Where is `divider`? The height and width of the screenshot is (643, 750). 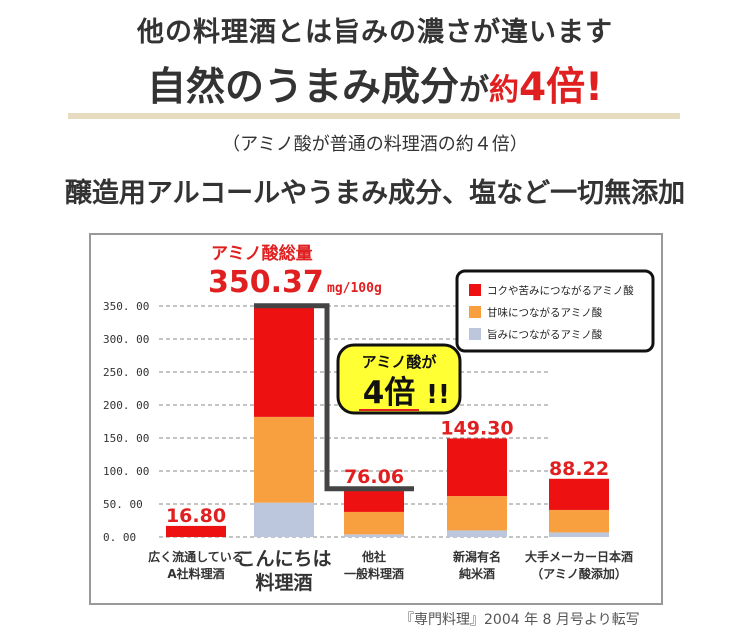
divider is located at coordinates (374, 116).